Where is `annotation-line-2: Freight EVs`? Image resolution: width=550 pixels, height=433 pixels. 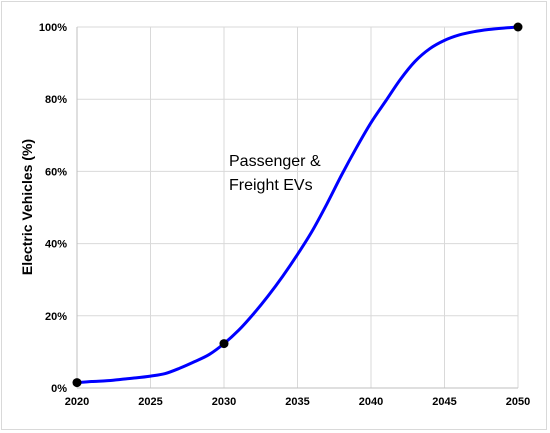 annotation-line-2: Freight EVs is located at coordinates (271, 185).